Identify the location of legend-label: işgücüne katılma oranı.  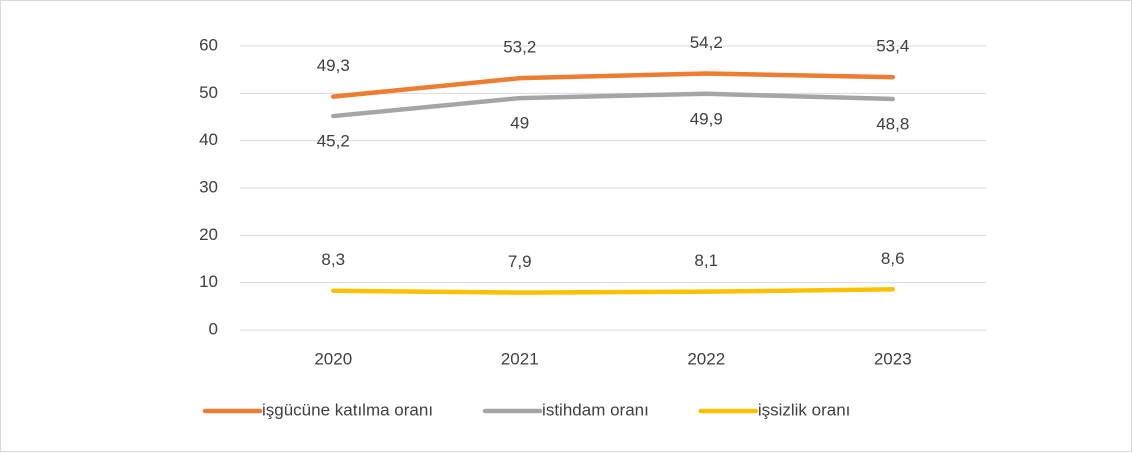
(347, 409).